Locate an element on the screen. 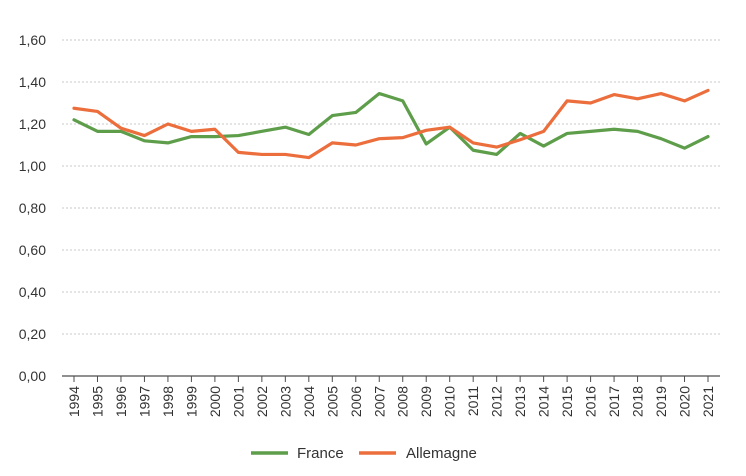 This screenshot has height=476, width=746. x-tick-label: 2003 is located at coordinates (285, 401).